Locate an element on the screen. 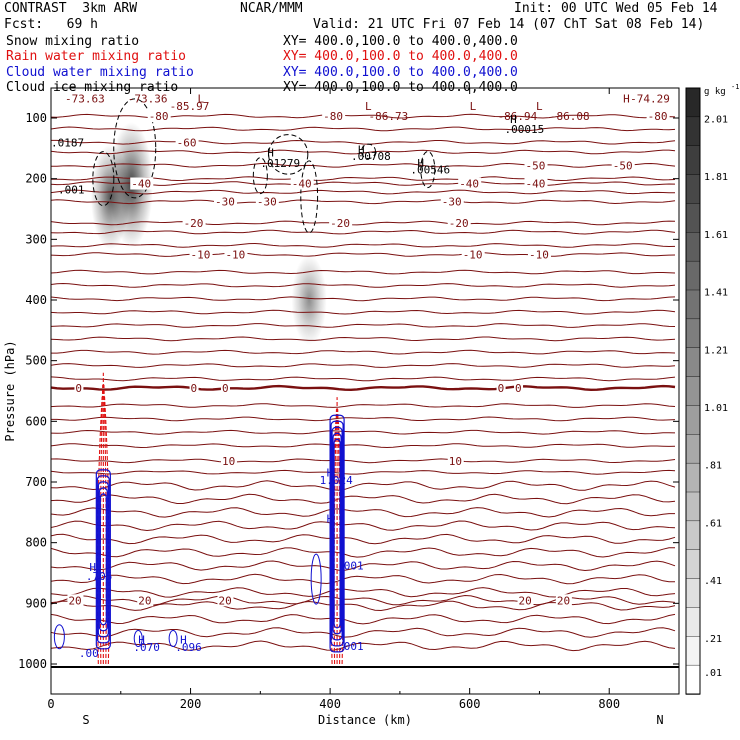  x-tick-label-4: 800 is located at coordinates (609, 704).